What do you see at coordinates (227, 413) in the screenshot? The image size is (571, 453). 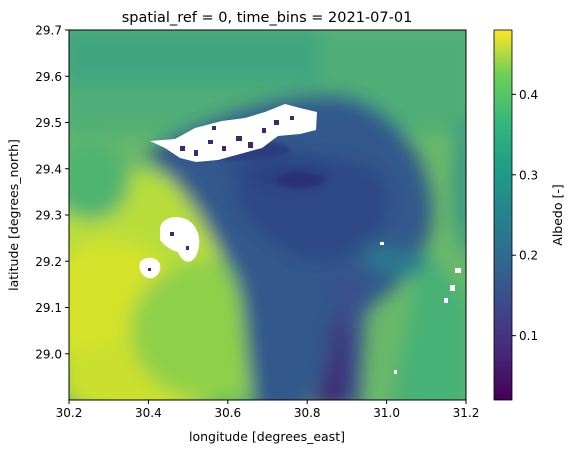 I see `x-tick-label: 30.6` at bounding box center [227, 413].